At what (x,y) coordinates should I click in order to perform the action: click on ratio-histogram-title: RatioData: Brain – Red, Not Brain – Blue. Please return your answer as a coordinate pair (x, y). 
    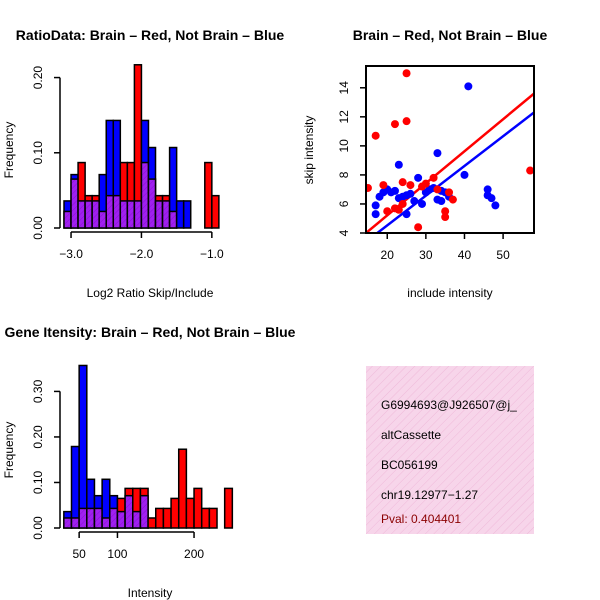
    Looking at the image, I should click on (150, 35).